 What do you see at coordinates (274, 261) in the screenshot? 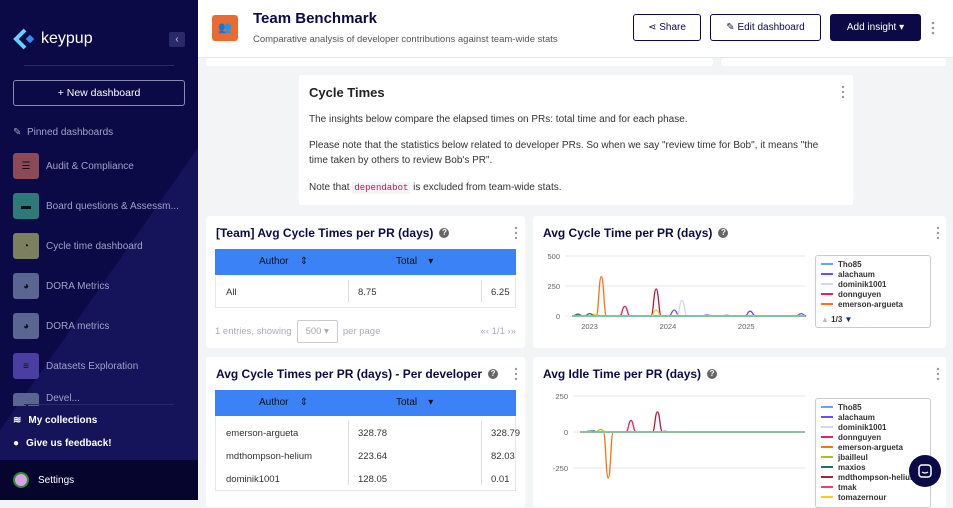
I see `column-label: Author` at bounding box center [274, 261].